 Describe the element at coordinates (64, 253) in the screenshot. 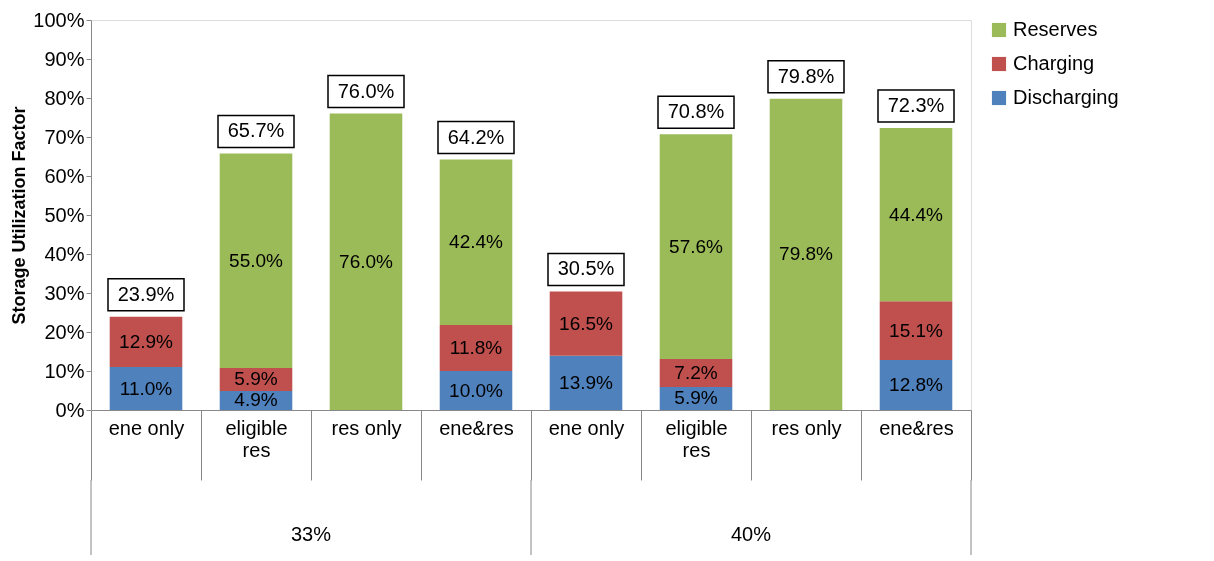

I see `y-tick-label: 40%` at that location.